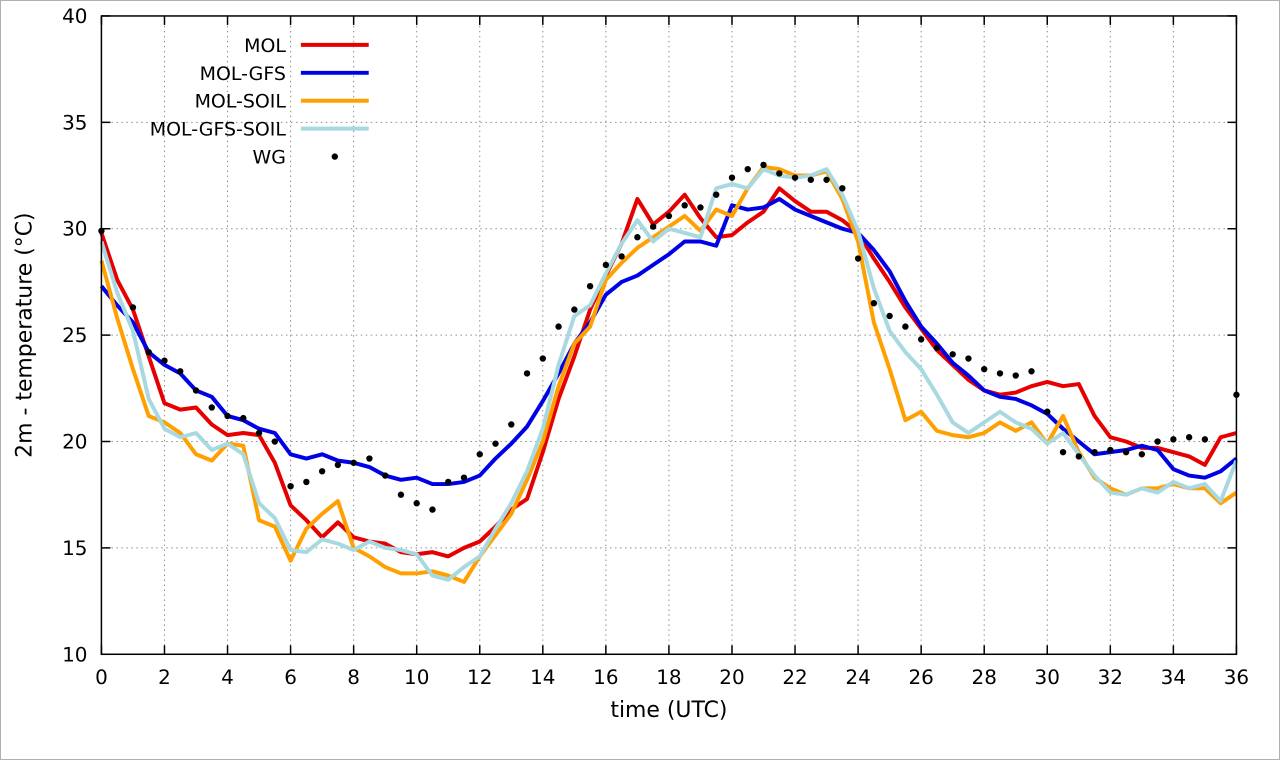 This screenshot has height=760, width=1280. What do you see at coordinates (269, 158) in the screenshot?
I see `legend-label: WG` at bounding box center [269, 158].